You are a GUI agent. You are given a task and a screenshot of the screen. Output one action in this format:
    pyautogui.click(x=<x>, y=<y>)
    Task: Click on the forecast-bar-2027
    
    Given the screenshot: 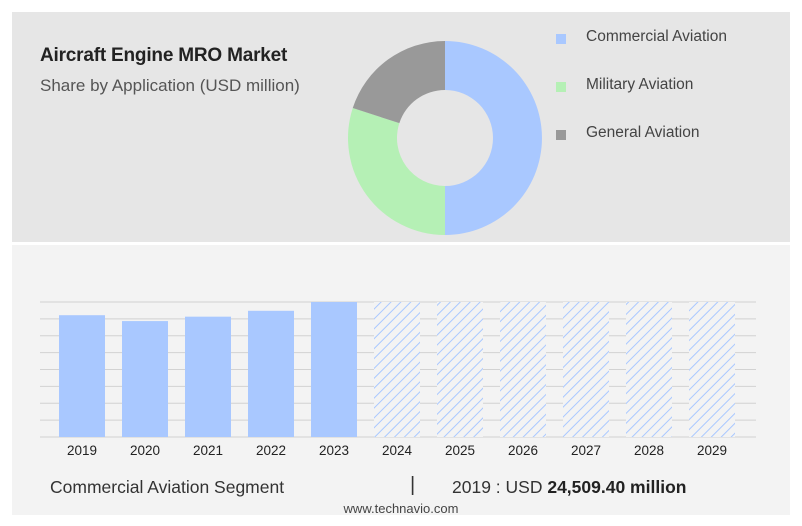 What is the action you would take?
    pyautogui.click(x=586, y=369)
    